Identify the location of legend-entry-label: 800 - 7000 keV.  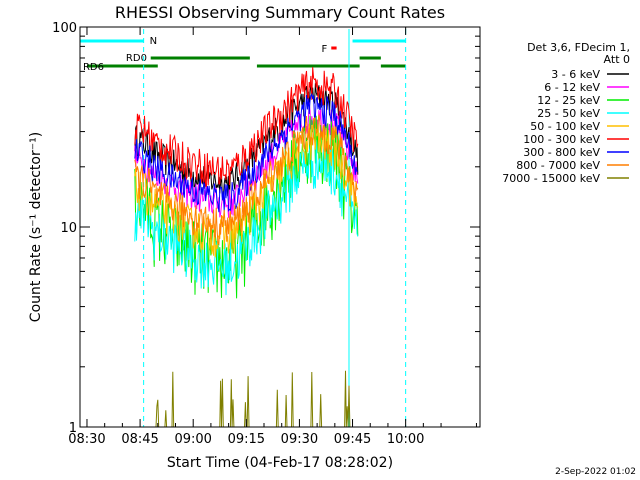
(558, 165).